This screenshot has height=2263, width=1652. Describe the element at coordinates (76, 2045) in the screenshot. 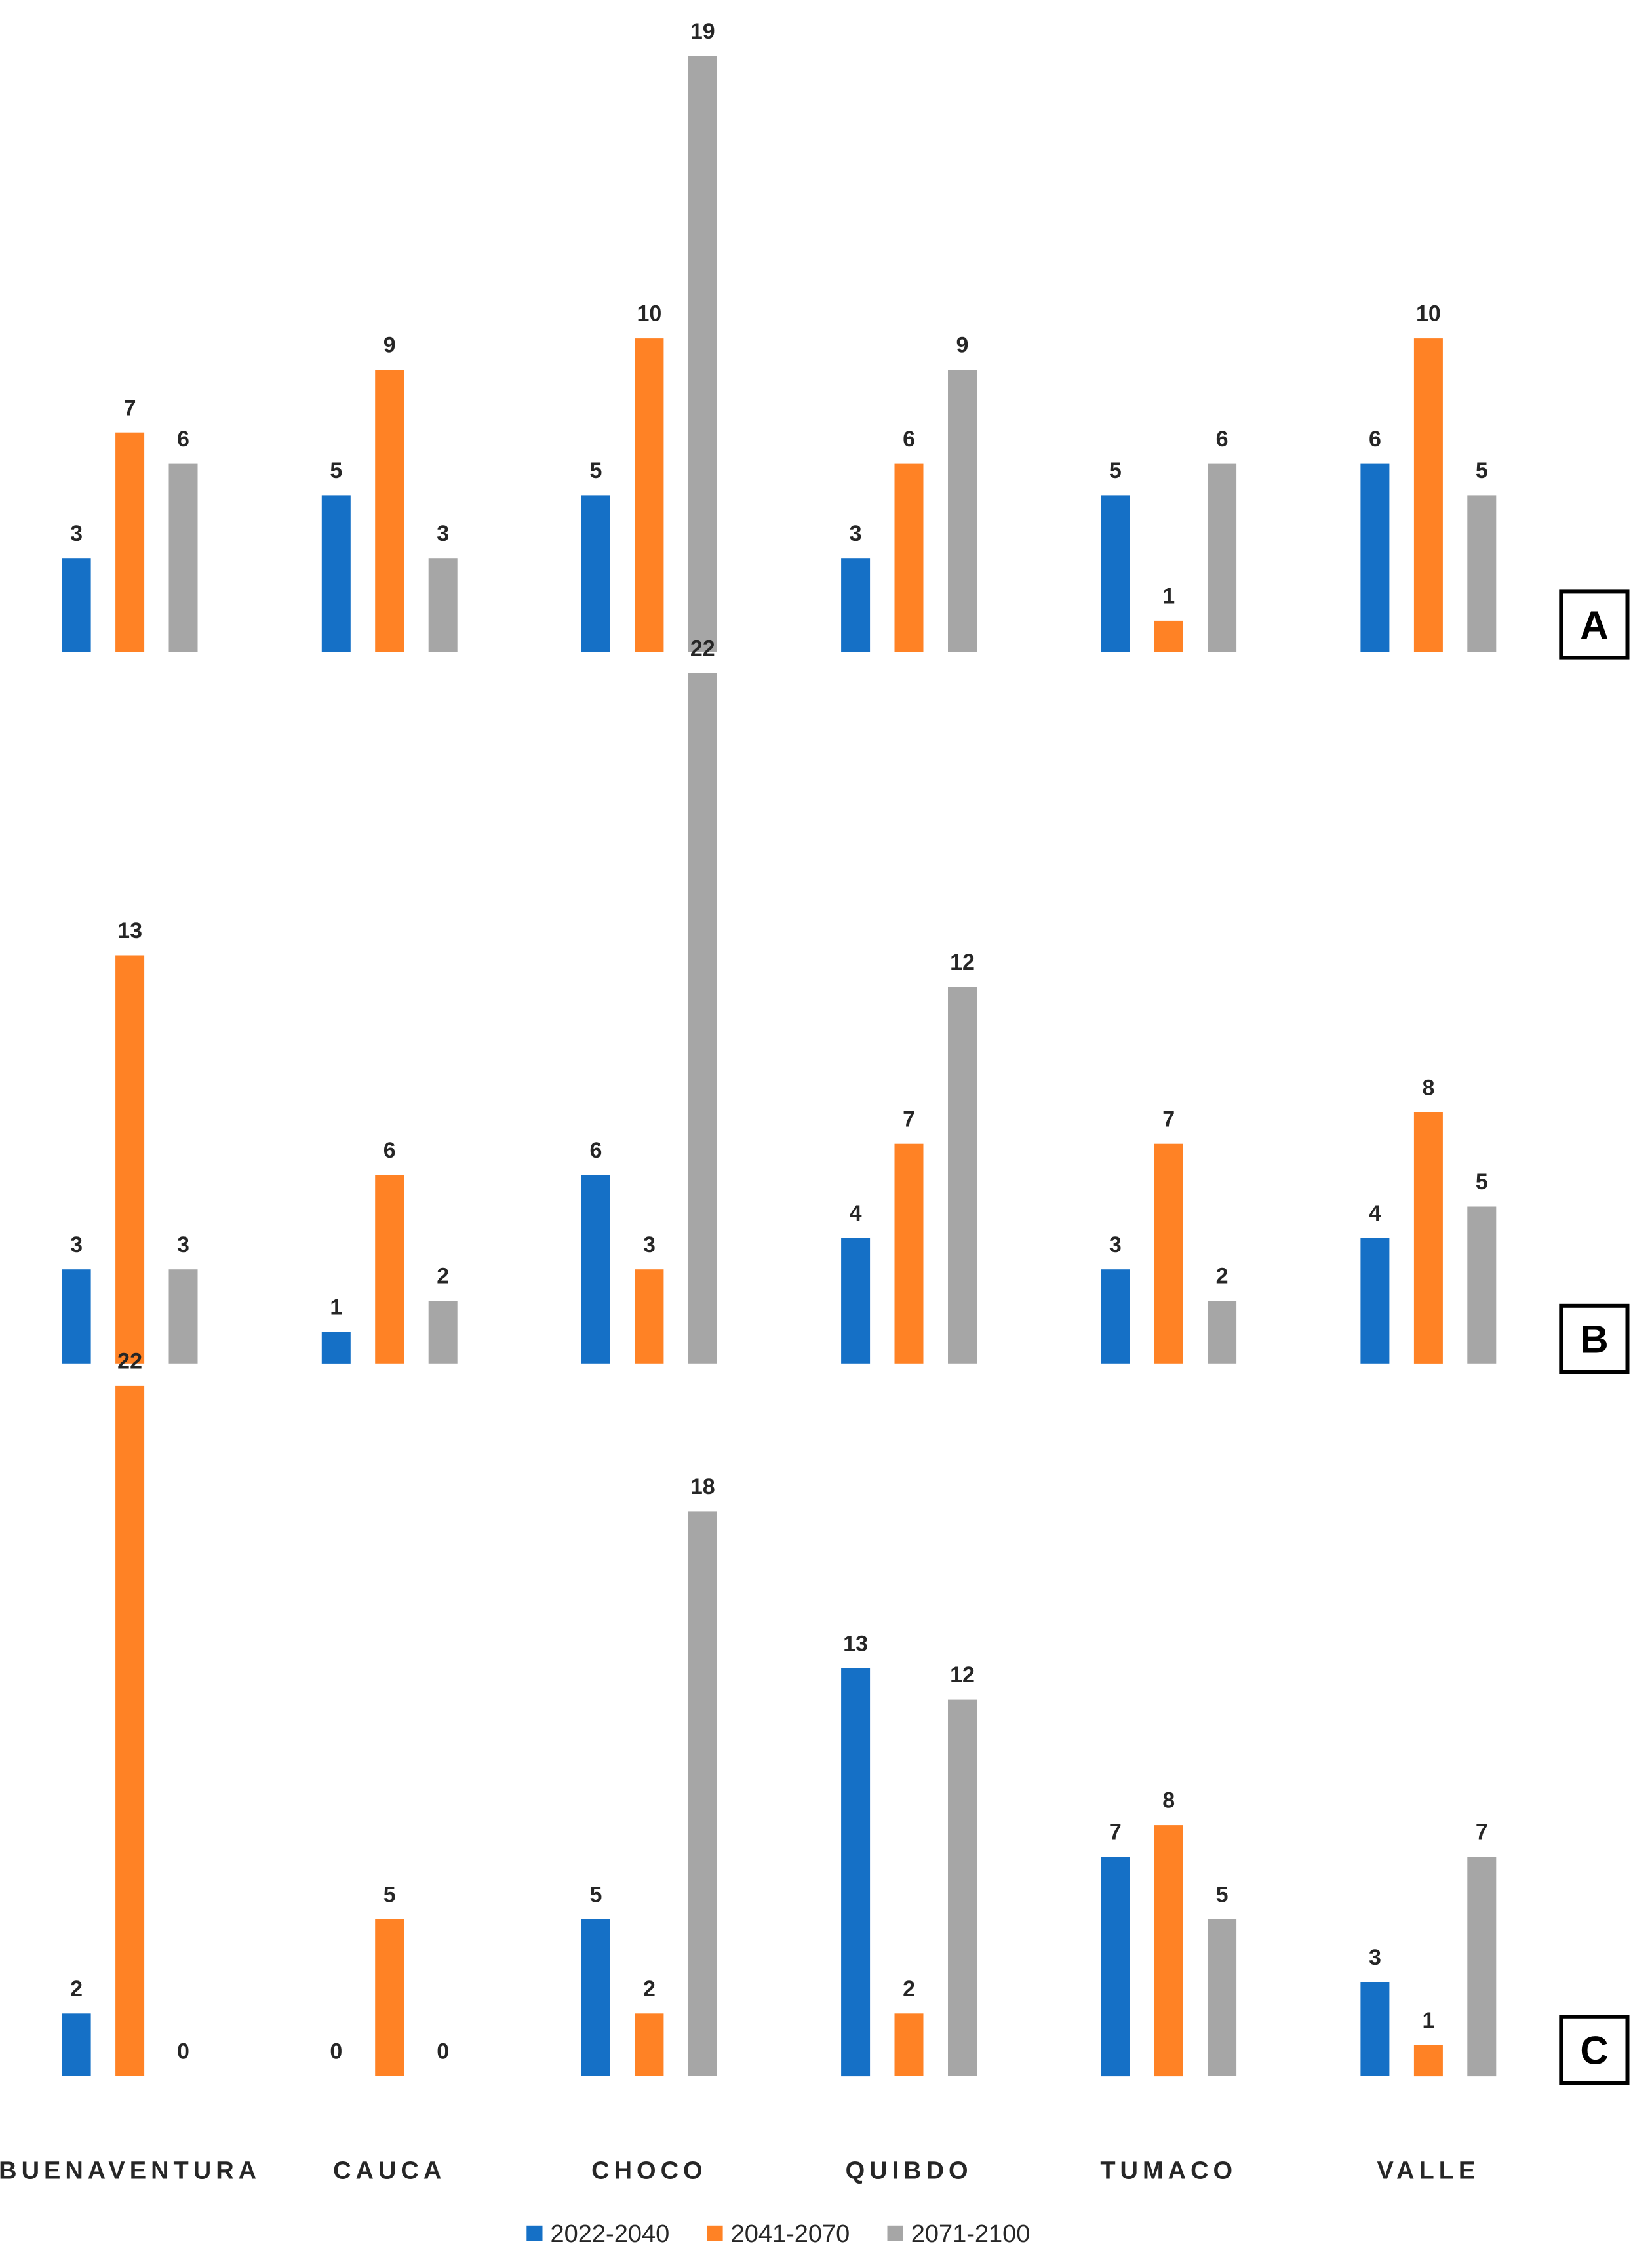

I see `bar-c-buenaventura-2022-2040` at that location.